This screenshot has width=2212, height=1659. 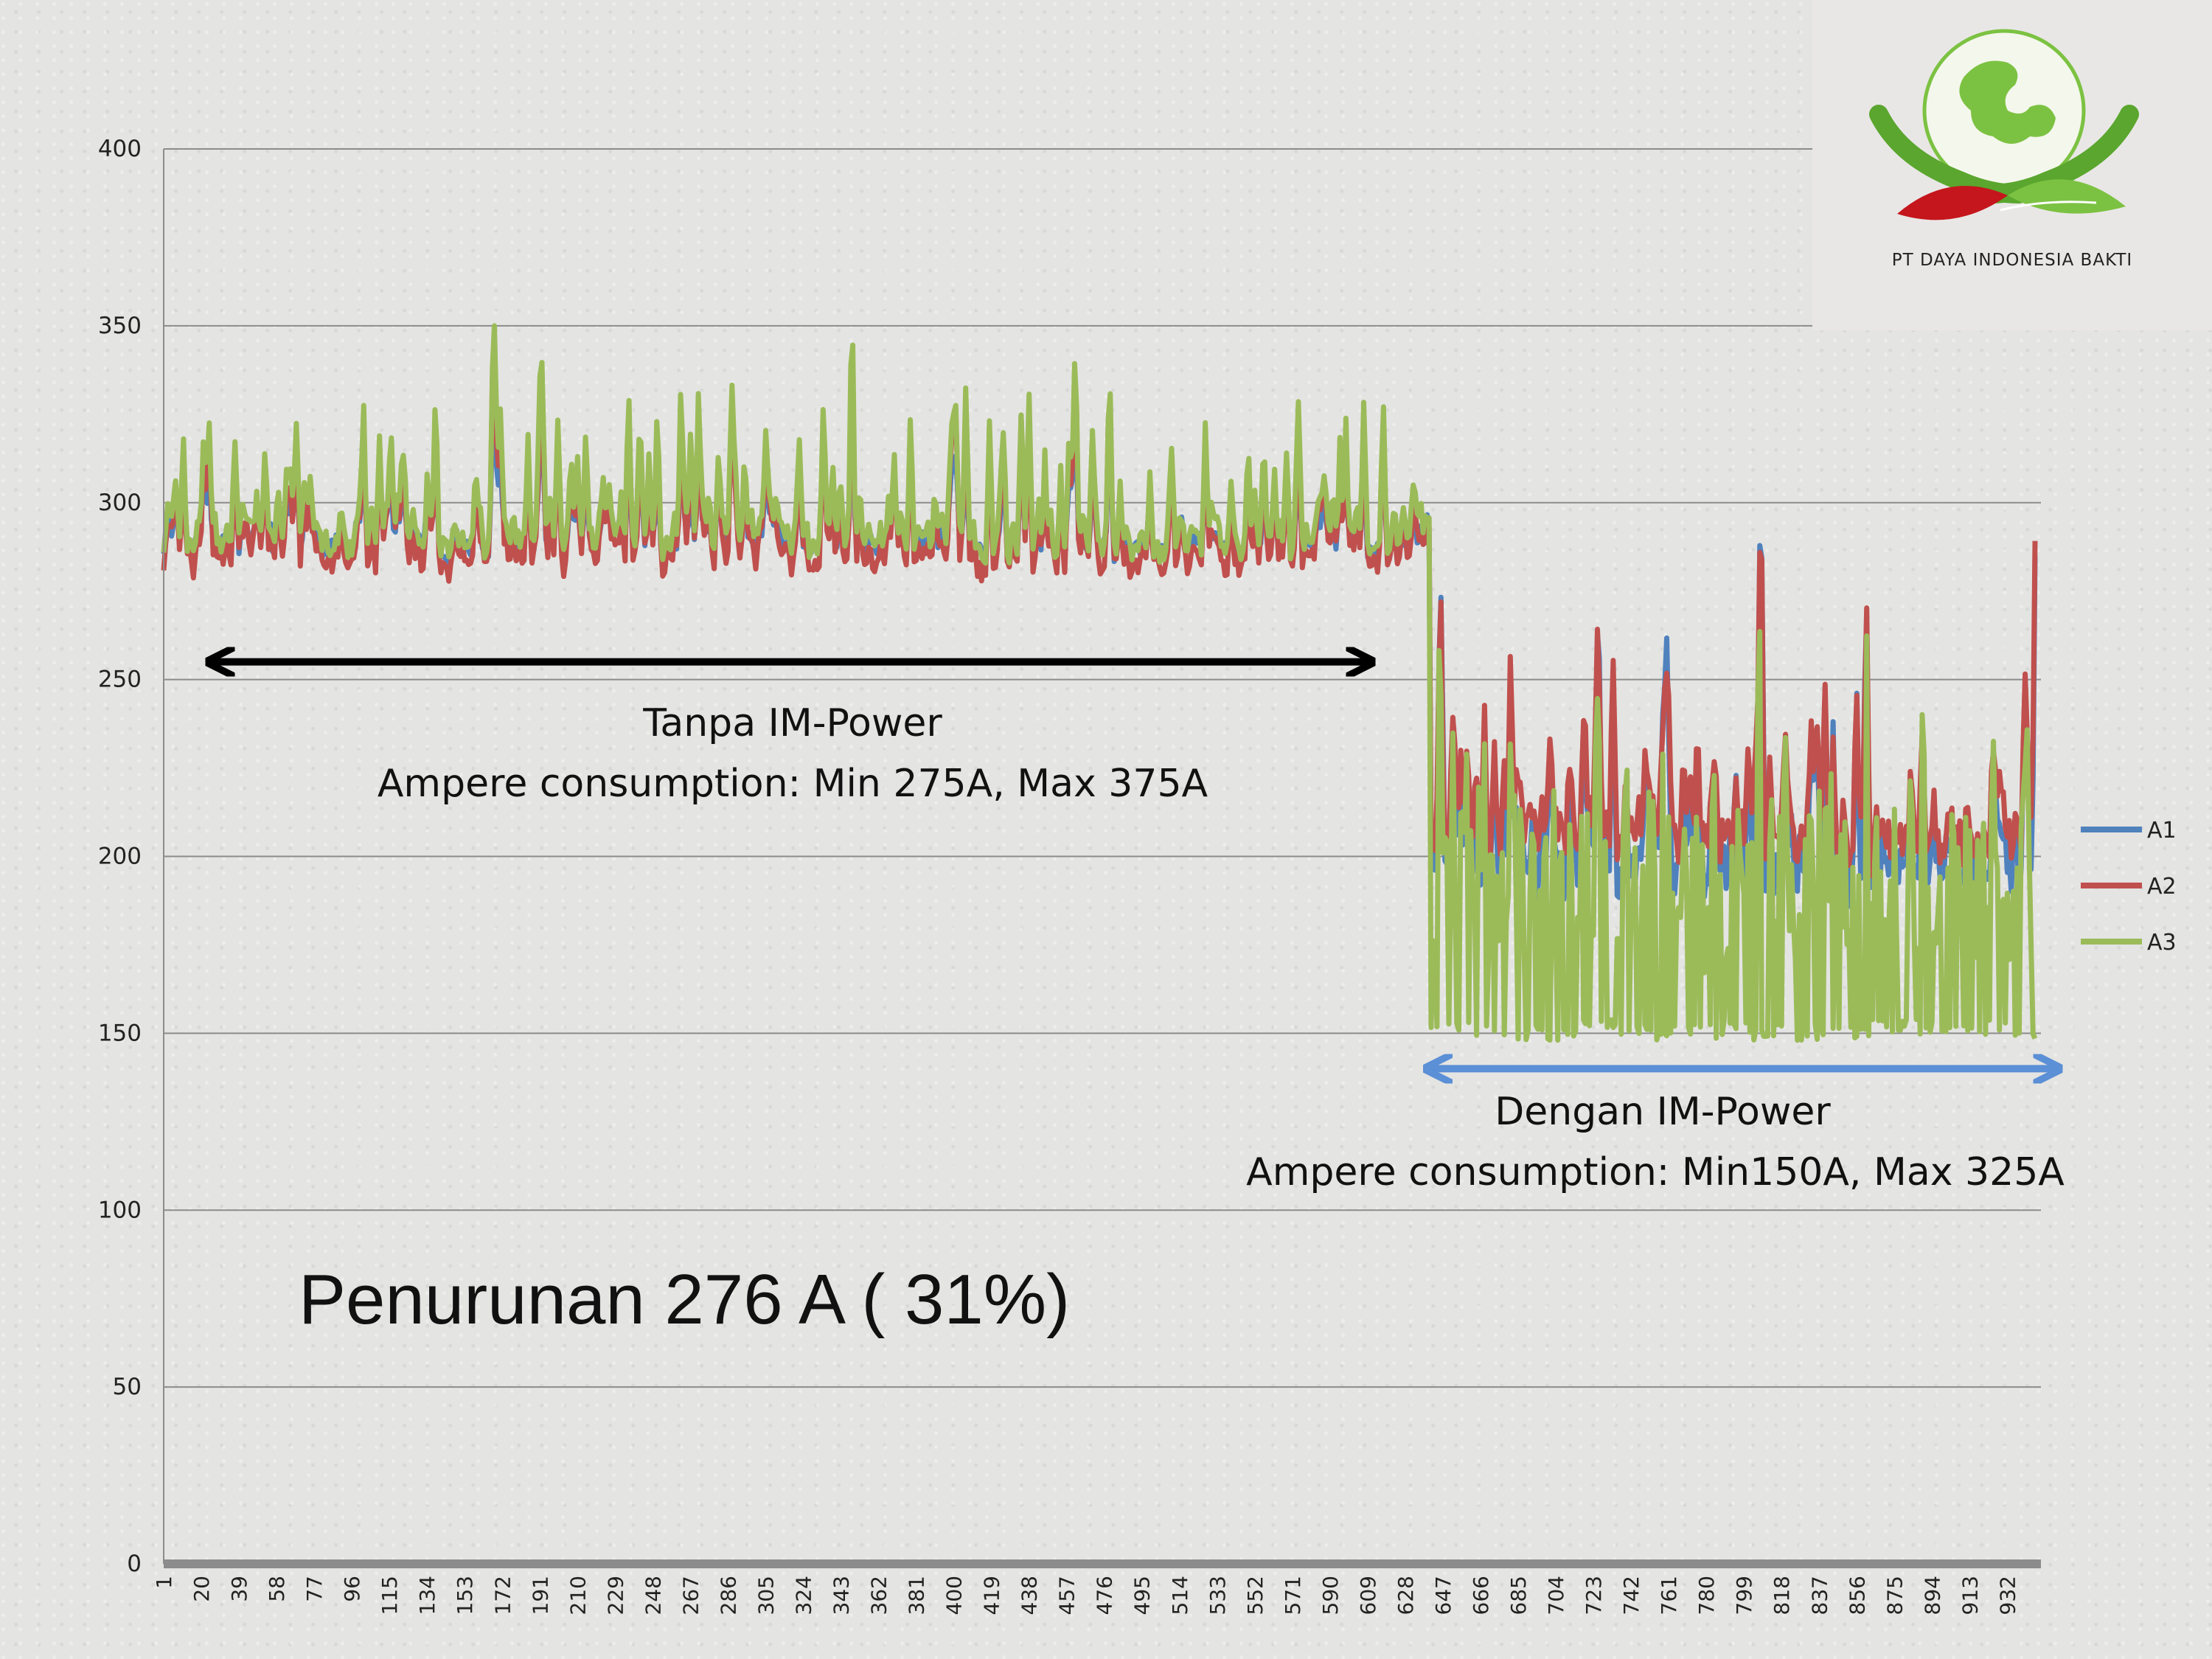 What do you see at coordinates (879, 1595) in the screenshot?
I see `x-tick-label: 362` at bounding box center [879, 1595].